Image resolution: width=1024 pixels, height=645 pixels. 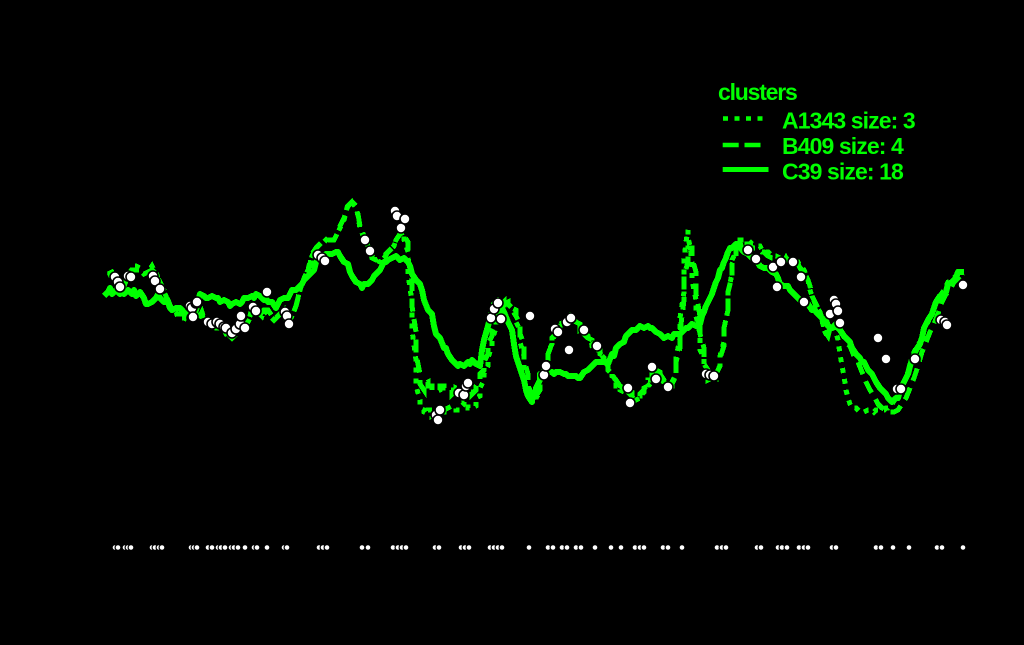 I want to click on svg-text: clusters, so click(x=757, y=92).